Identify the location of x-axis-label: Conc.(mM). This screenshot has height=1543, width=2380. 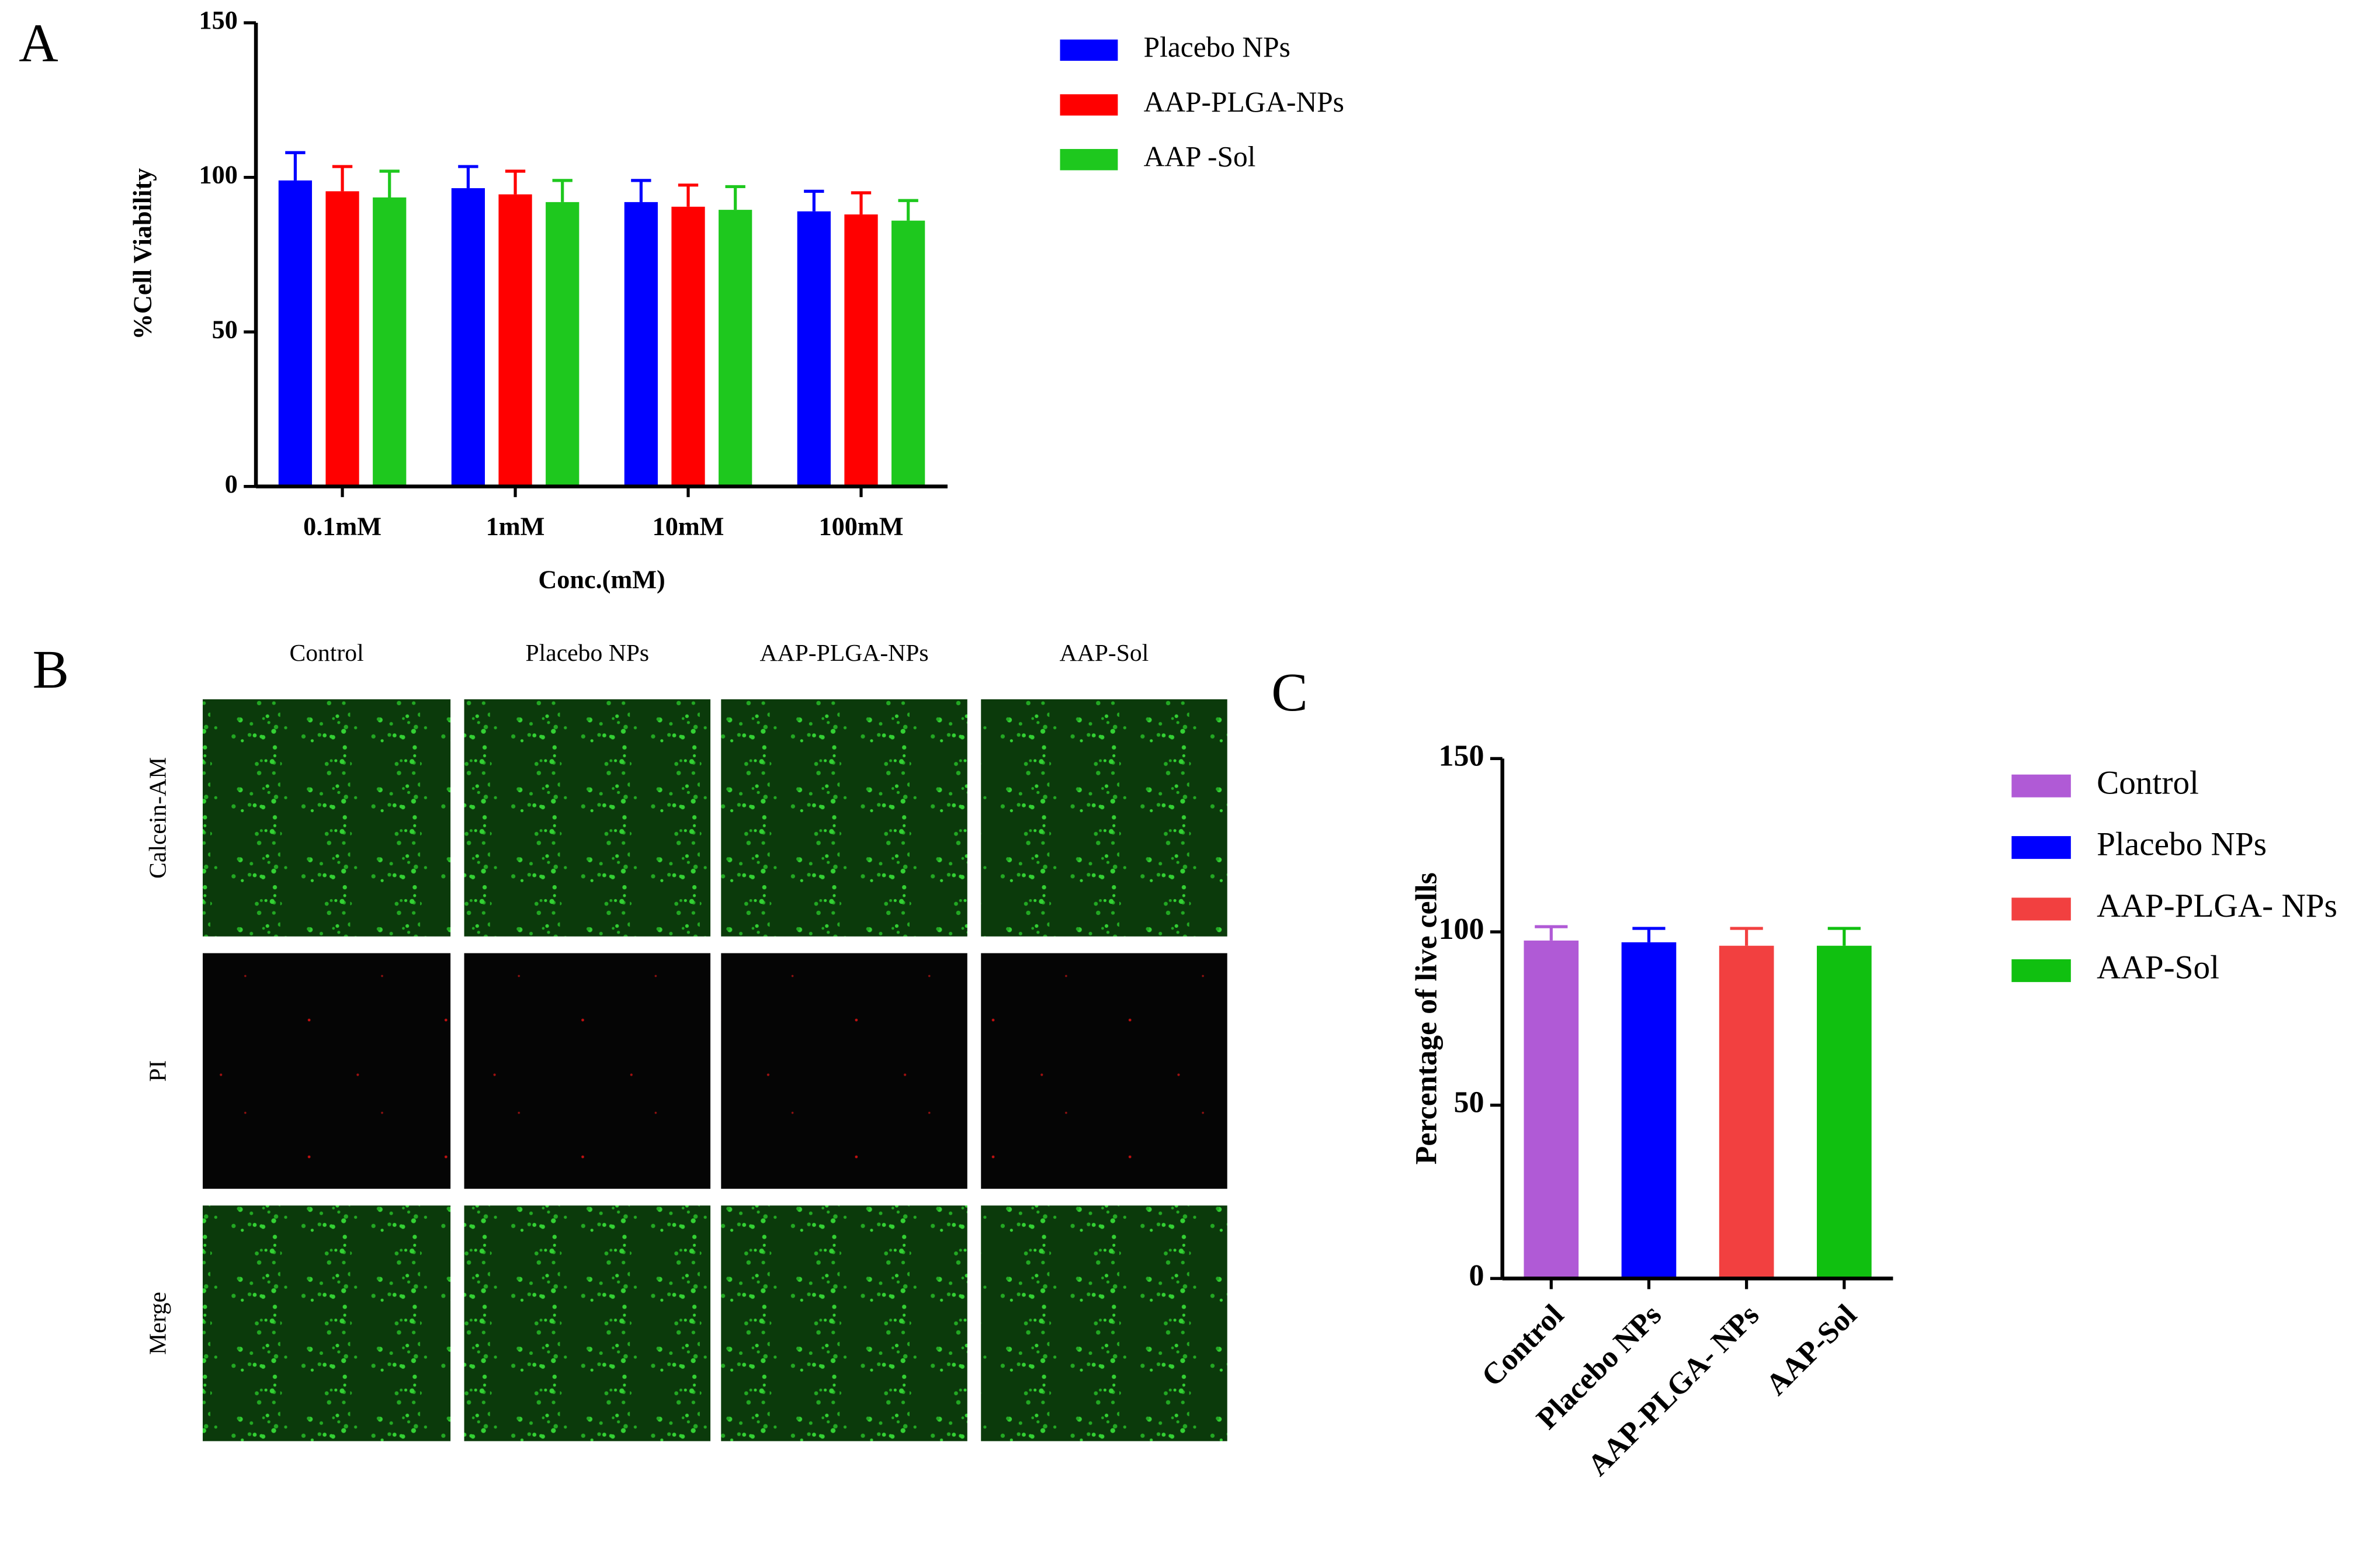
(601, 580).